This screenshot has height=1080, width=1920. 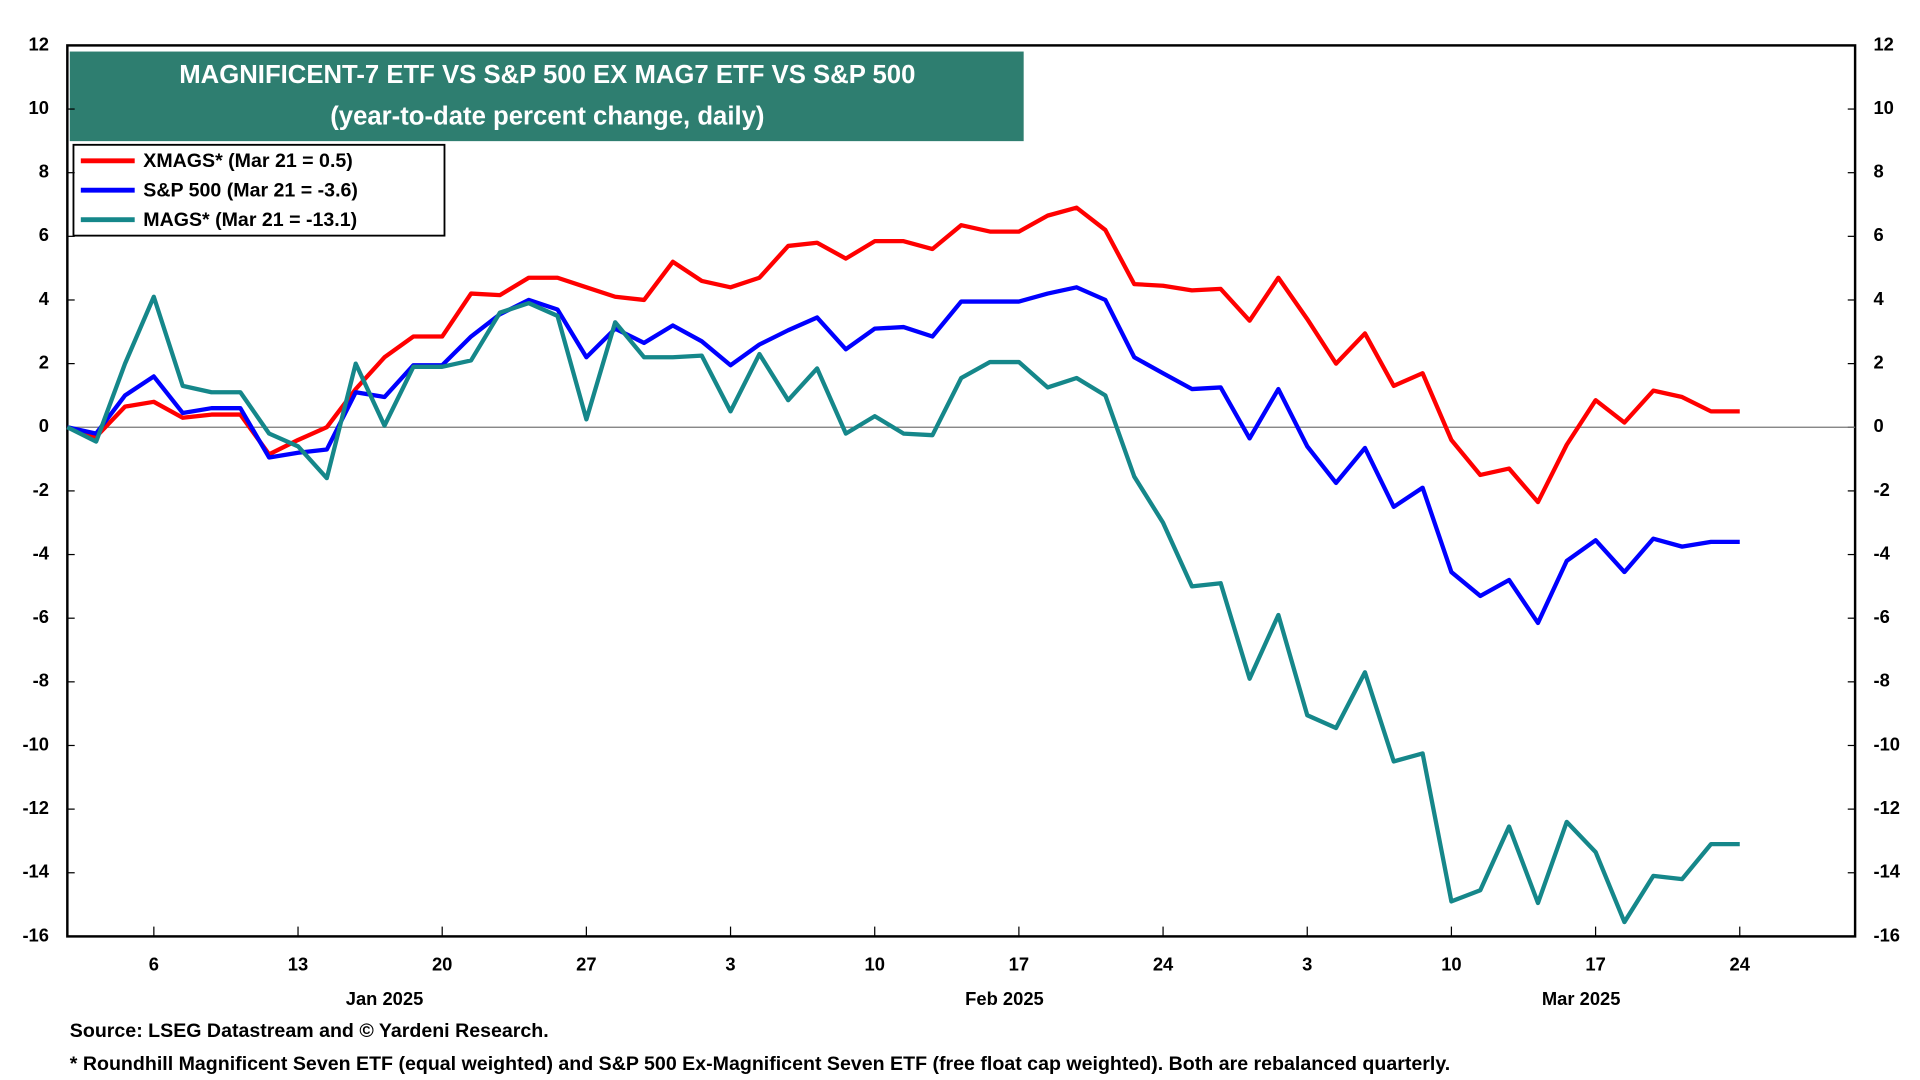 What do you see at coordinates (1581, 998) in the screenshot?
I see `month-label: Mar 2025` at bounding box center [1581, 998].